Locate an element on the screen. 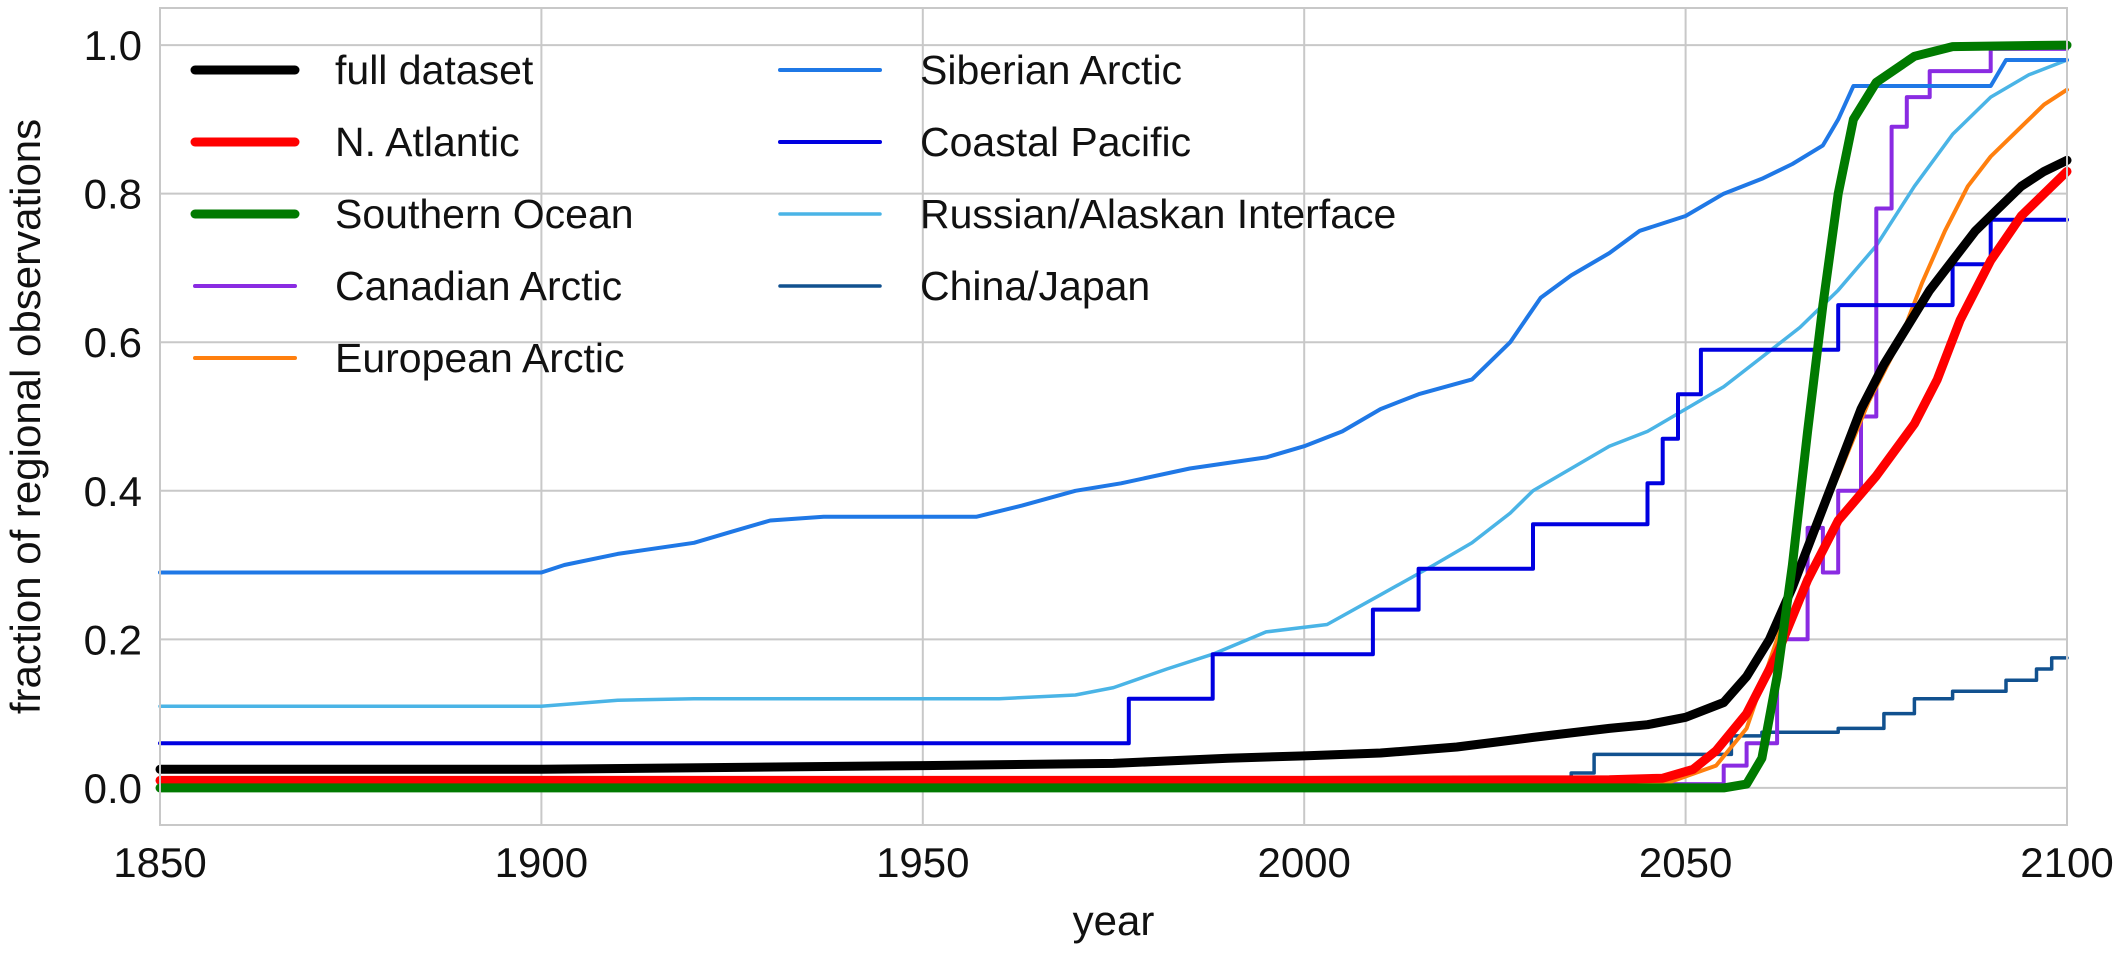 The image size is (2128, 953). y-tick-label: 0.6 is located at coordinates (113, 342).